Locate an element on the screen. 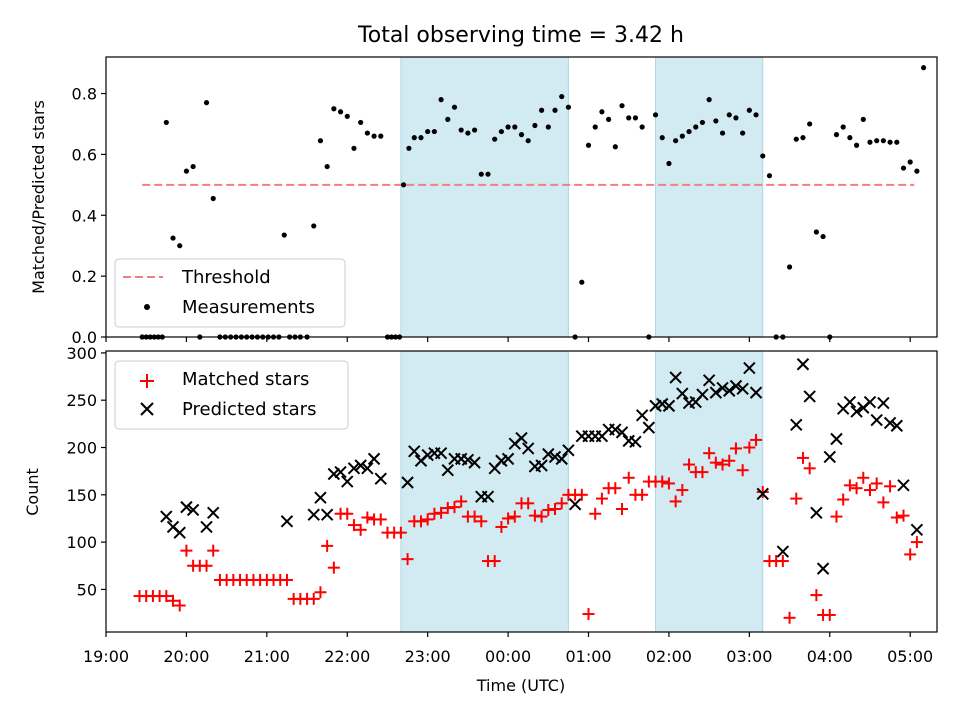  bottom-y-tick-label: 100 is located at coordinates (81, 542).